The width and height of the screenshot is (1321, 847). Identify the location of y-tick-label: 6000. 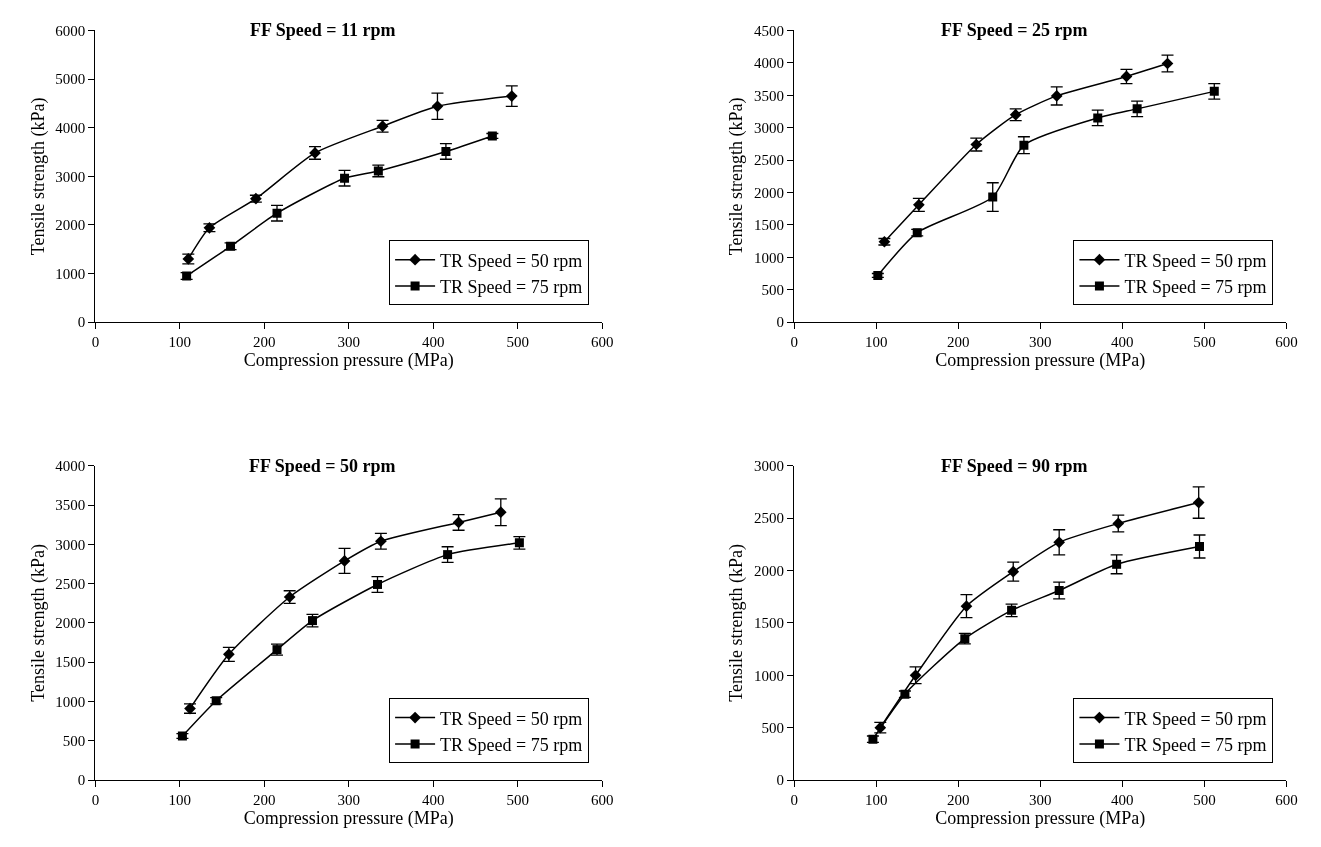
(70, 30).